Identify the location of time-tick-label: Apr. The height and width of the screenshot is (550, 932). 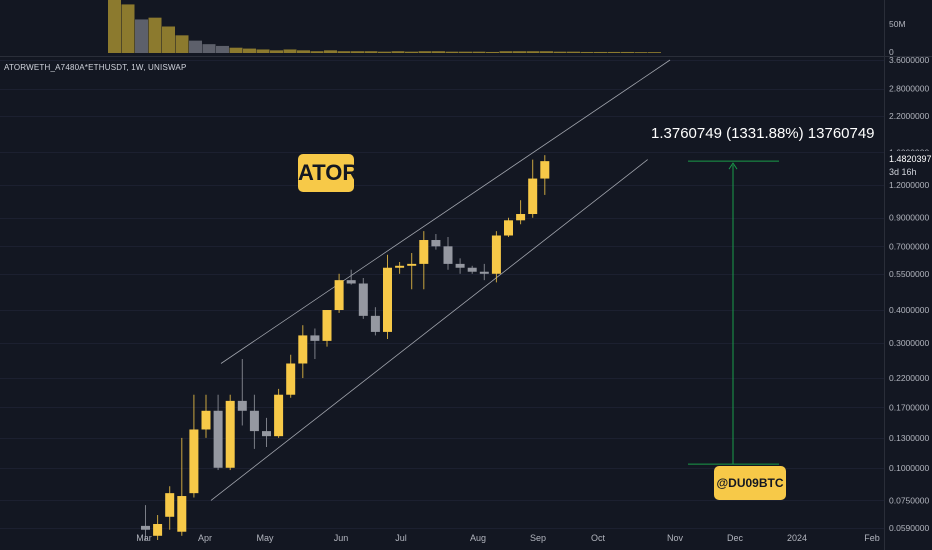
(205, 538).